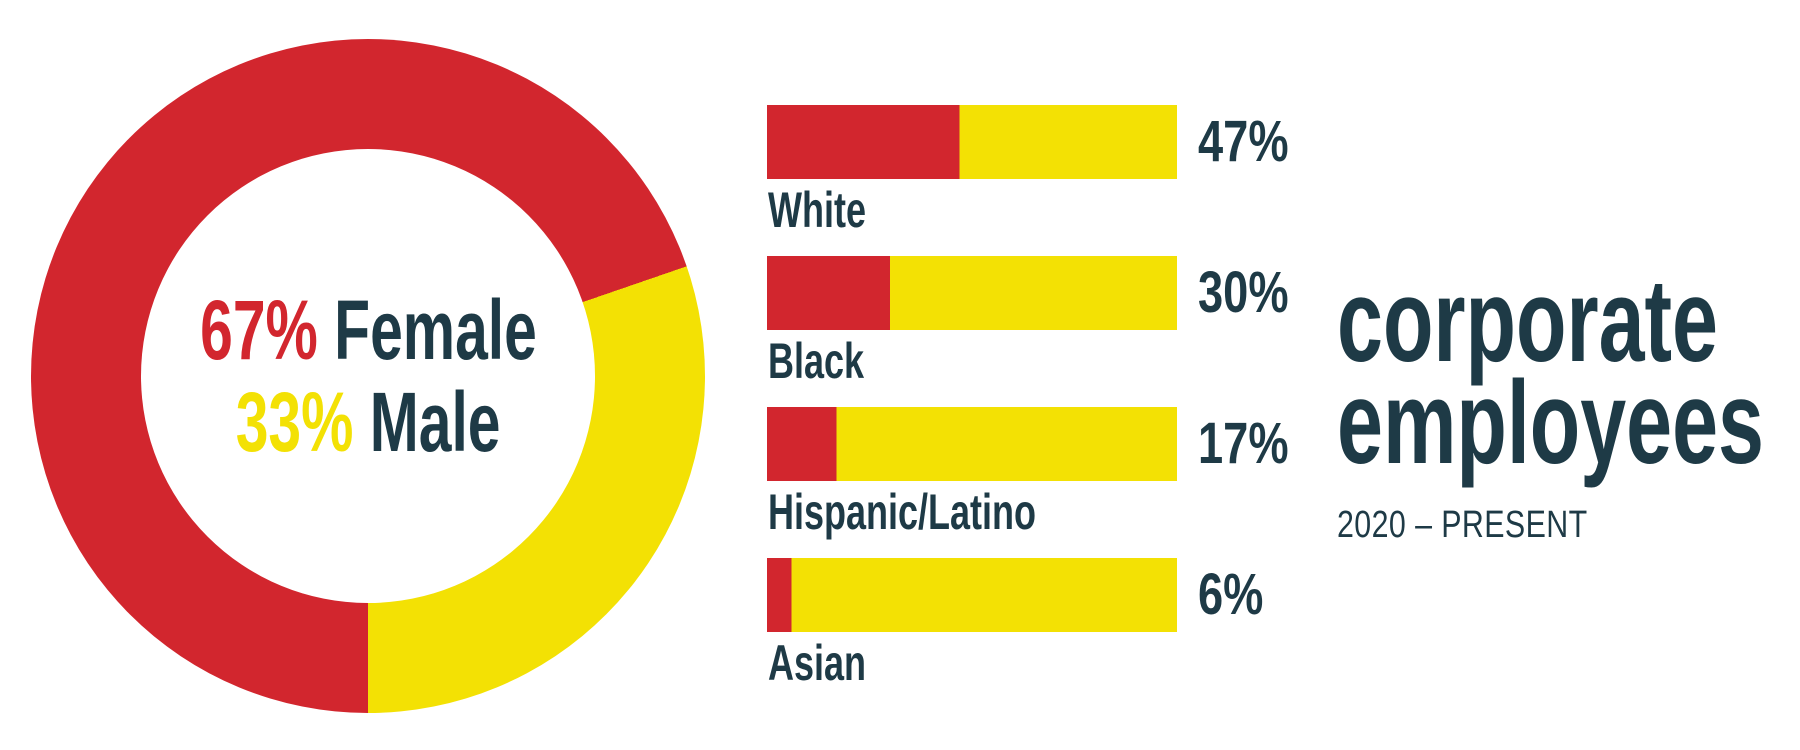 This screenshot has width=1800, height=750. Describe the element at coordinates (972, 142) in the screenshot. I see `stacked-bar-white` at that location.